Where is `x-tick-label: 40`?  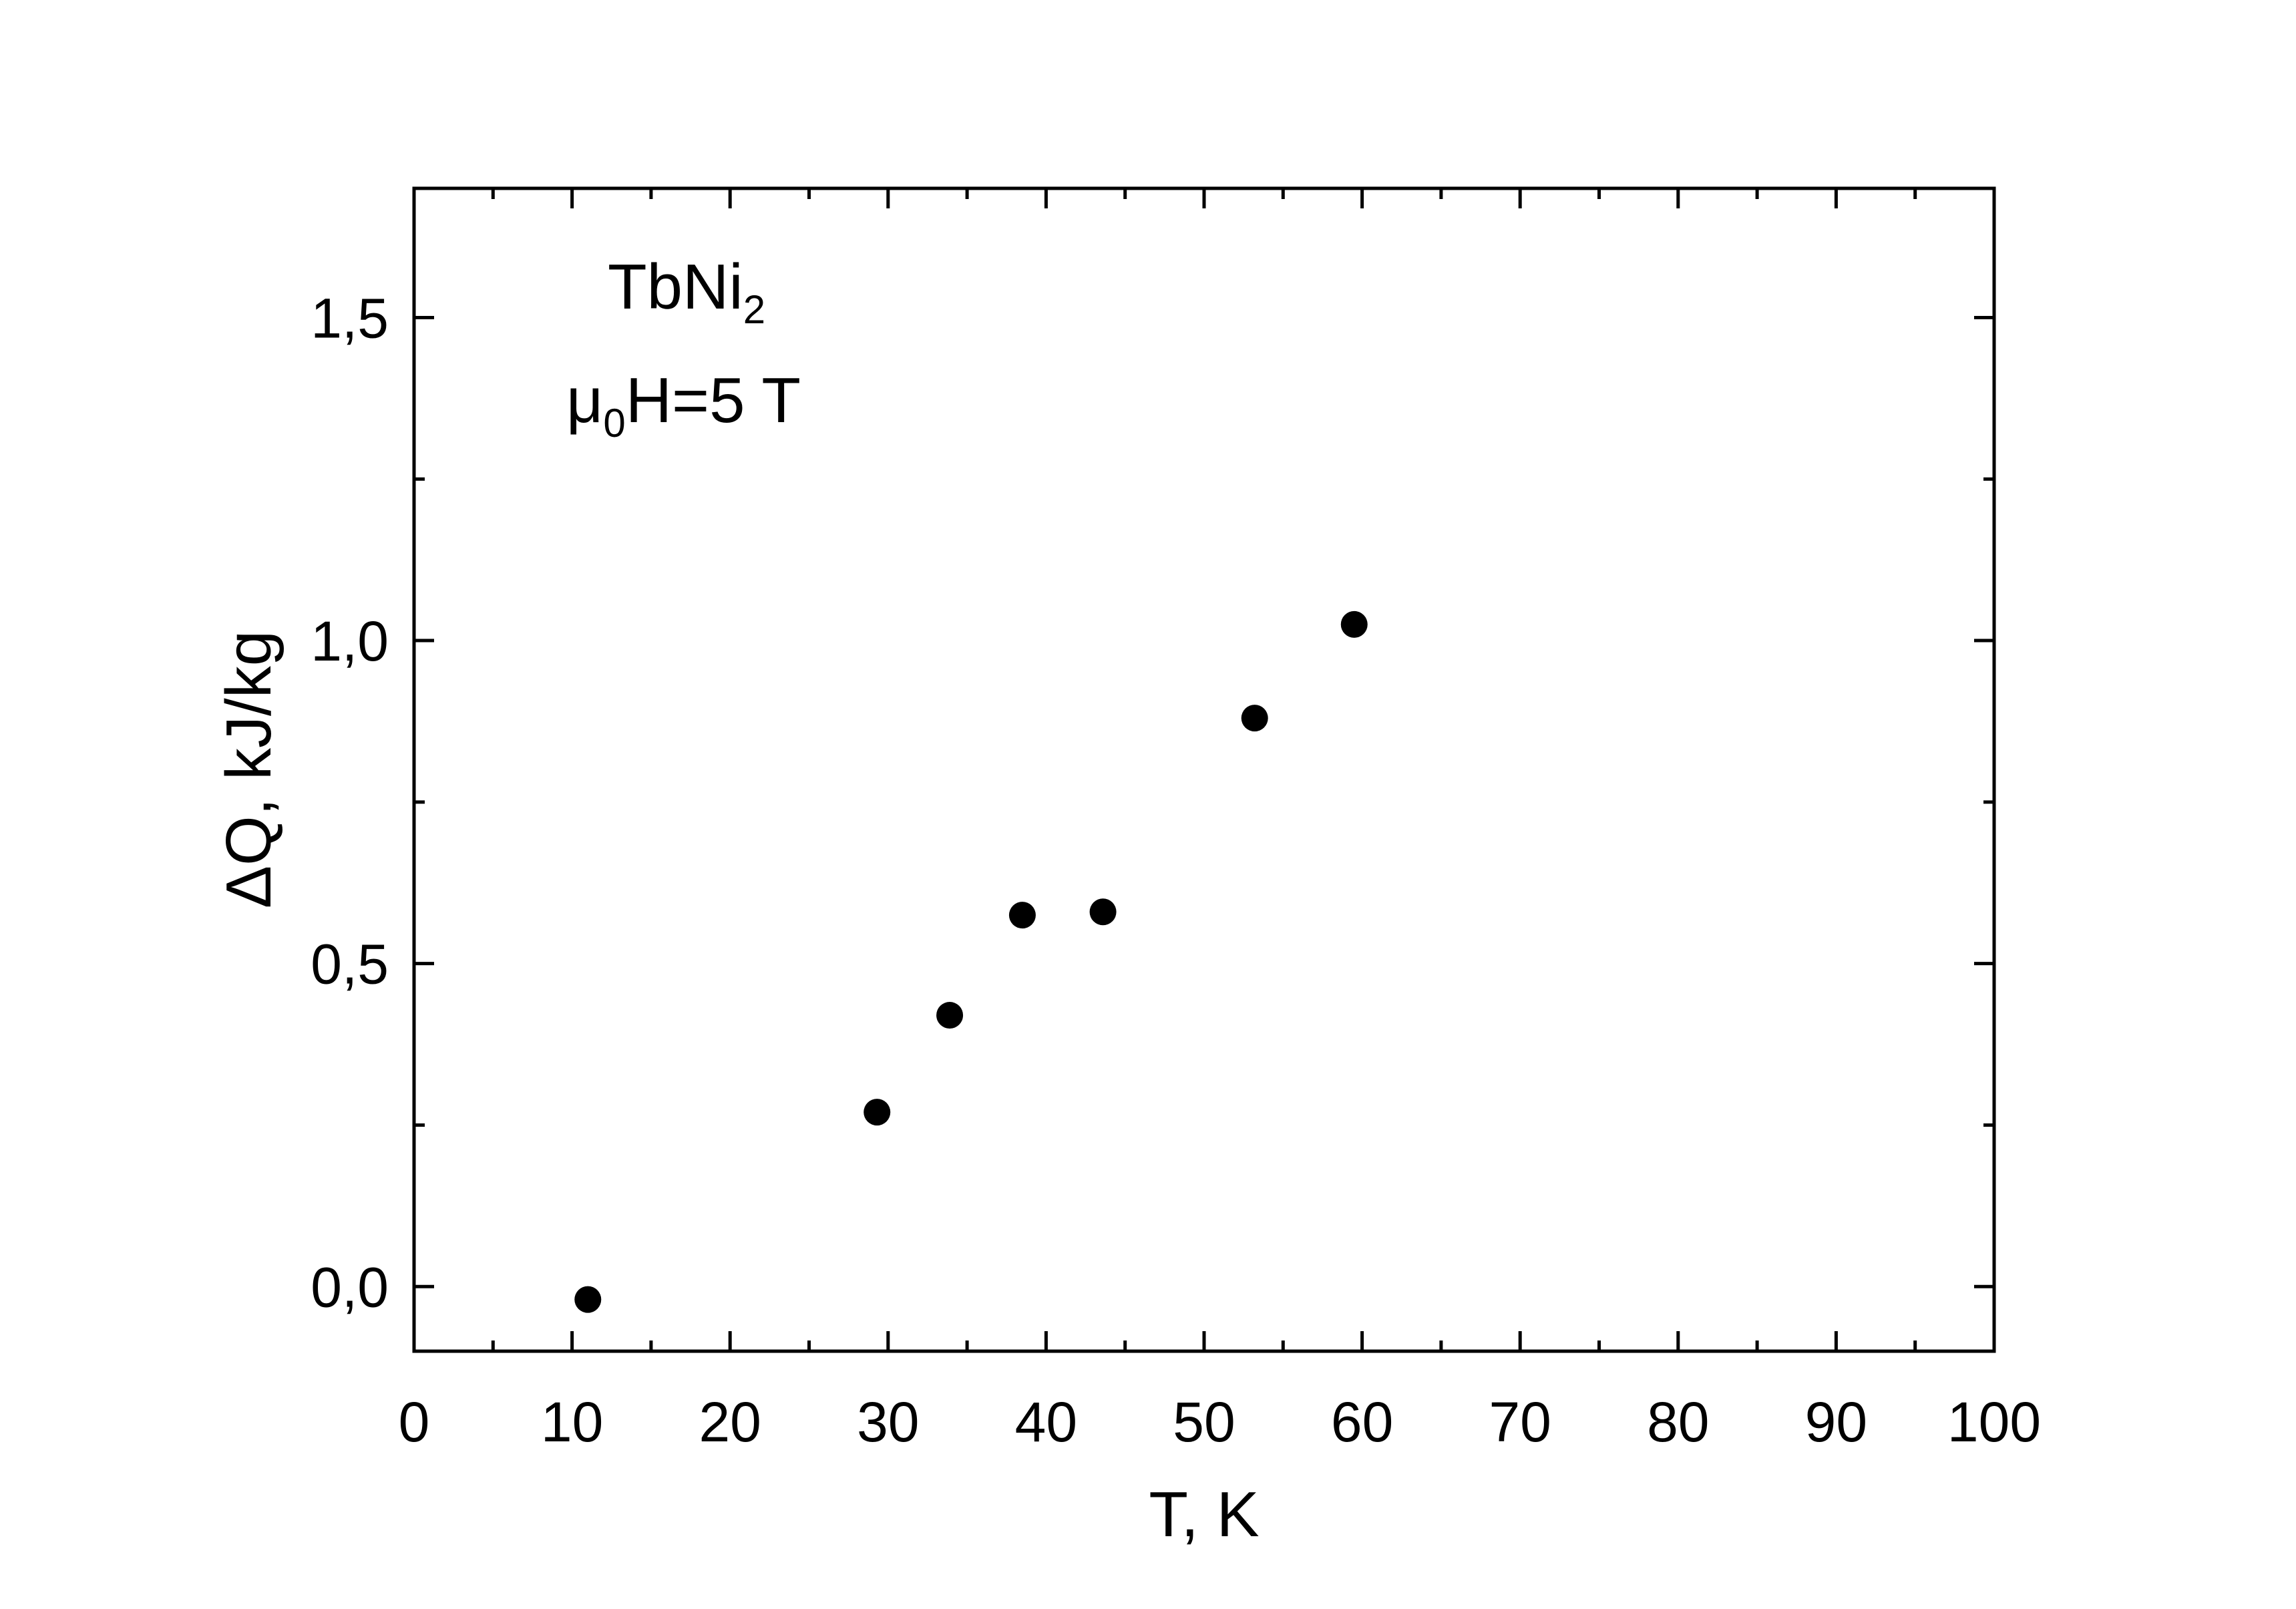
x-tick-label: 40 is located at coordinates (1046, 1422).